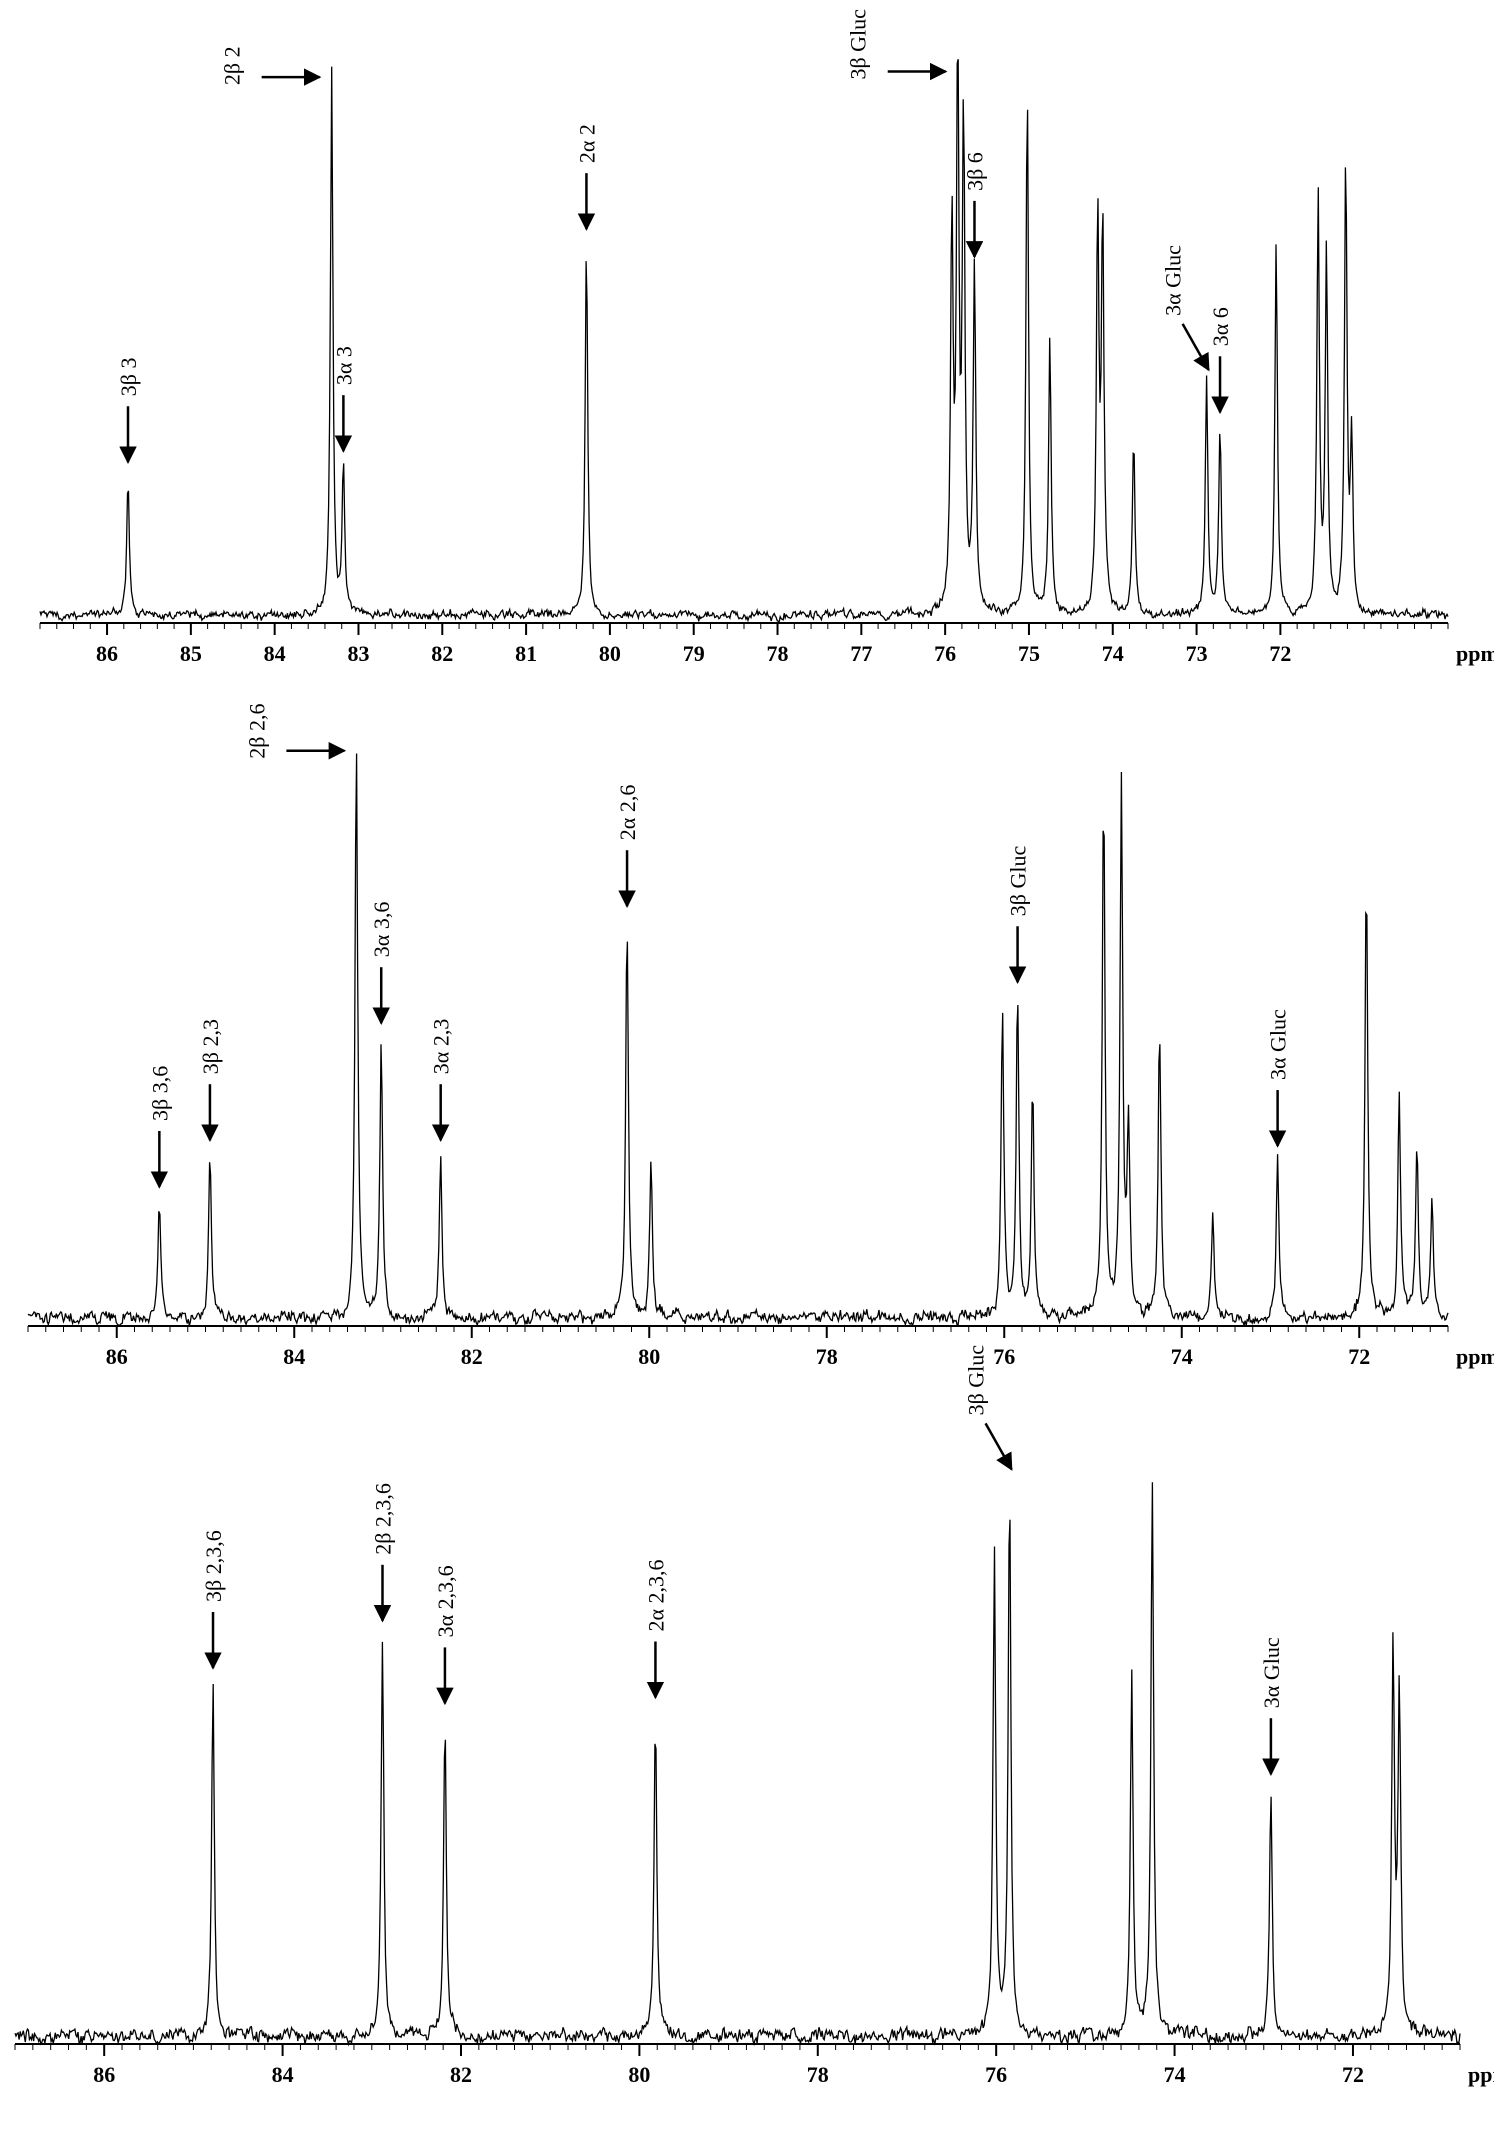 The image size is (1494, 2144). What do you see at coordinates (271, 66) in the screenshot?
I see `peak-annotation: 2β 2` at bounding box center [271, 66].